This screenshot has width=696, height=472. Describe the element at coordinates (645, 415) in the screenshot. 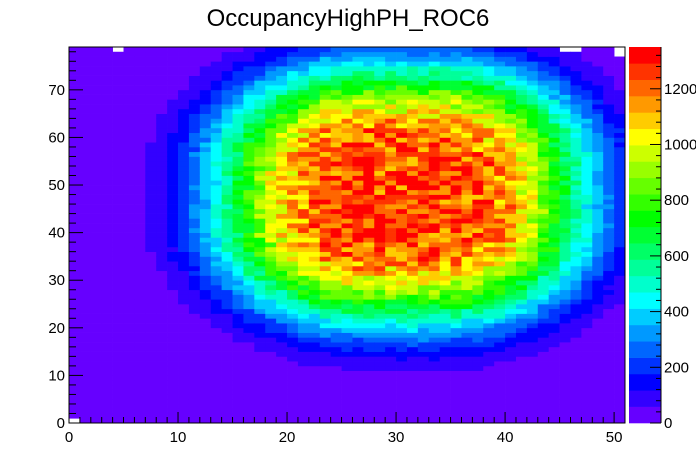

I see `colorbar-segment` at that location.